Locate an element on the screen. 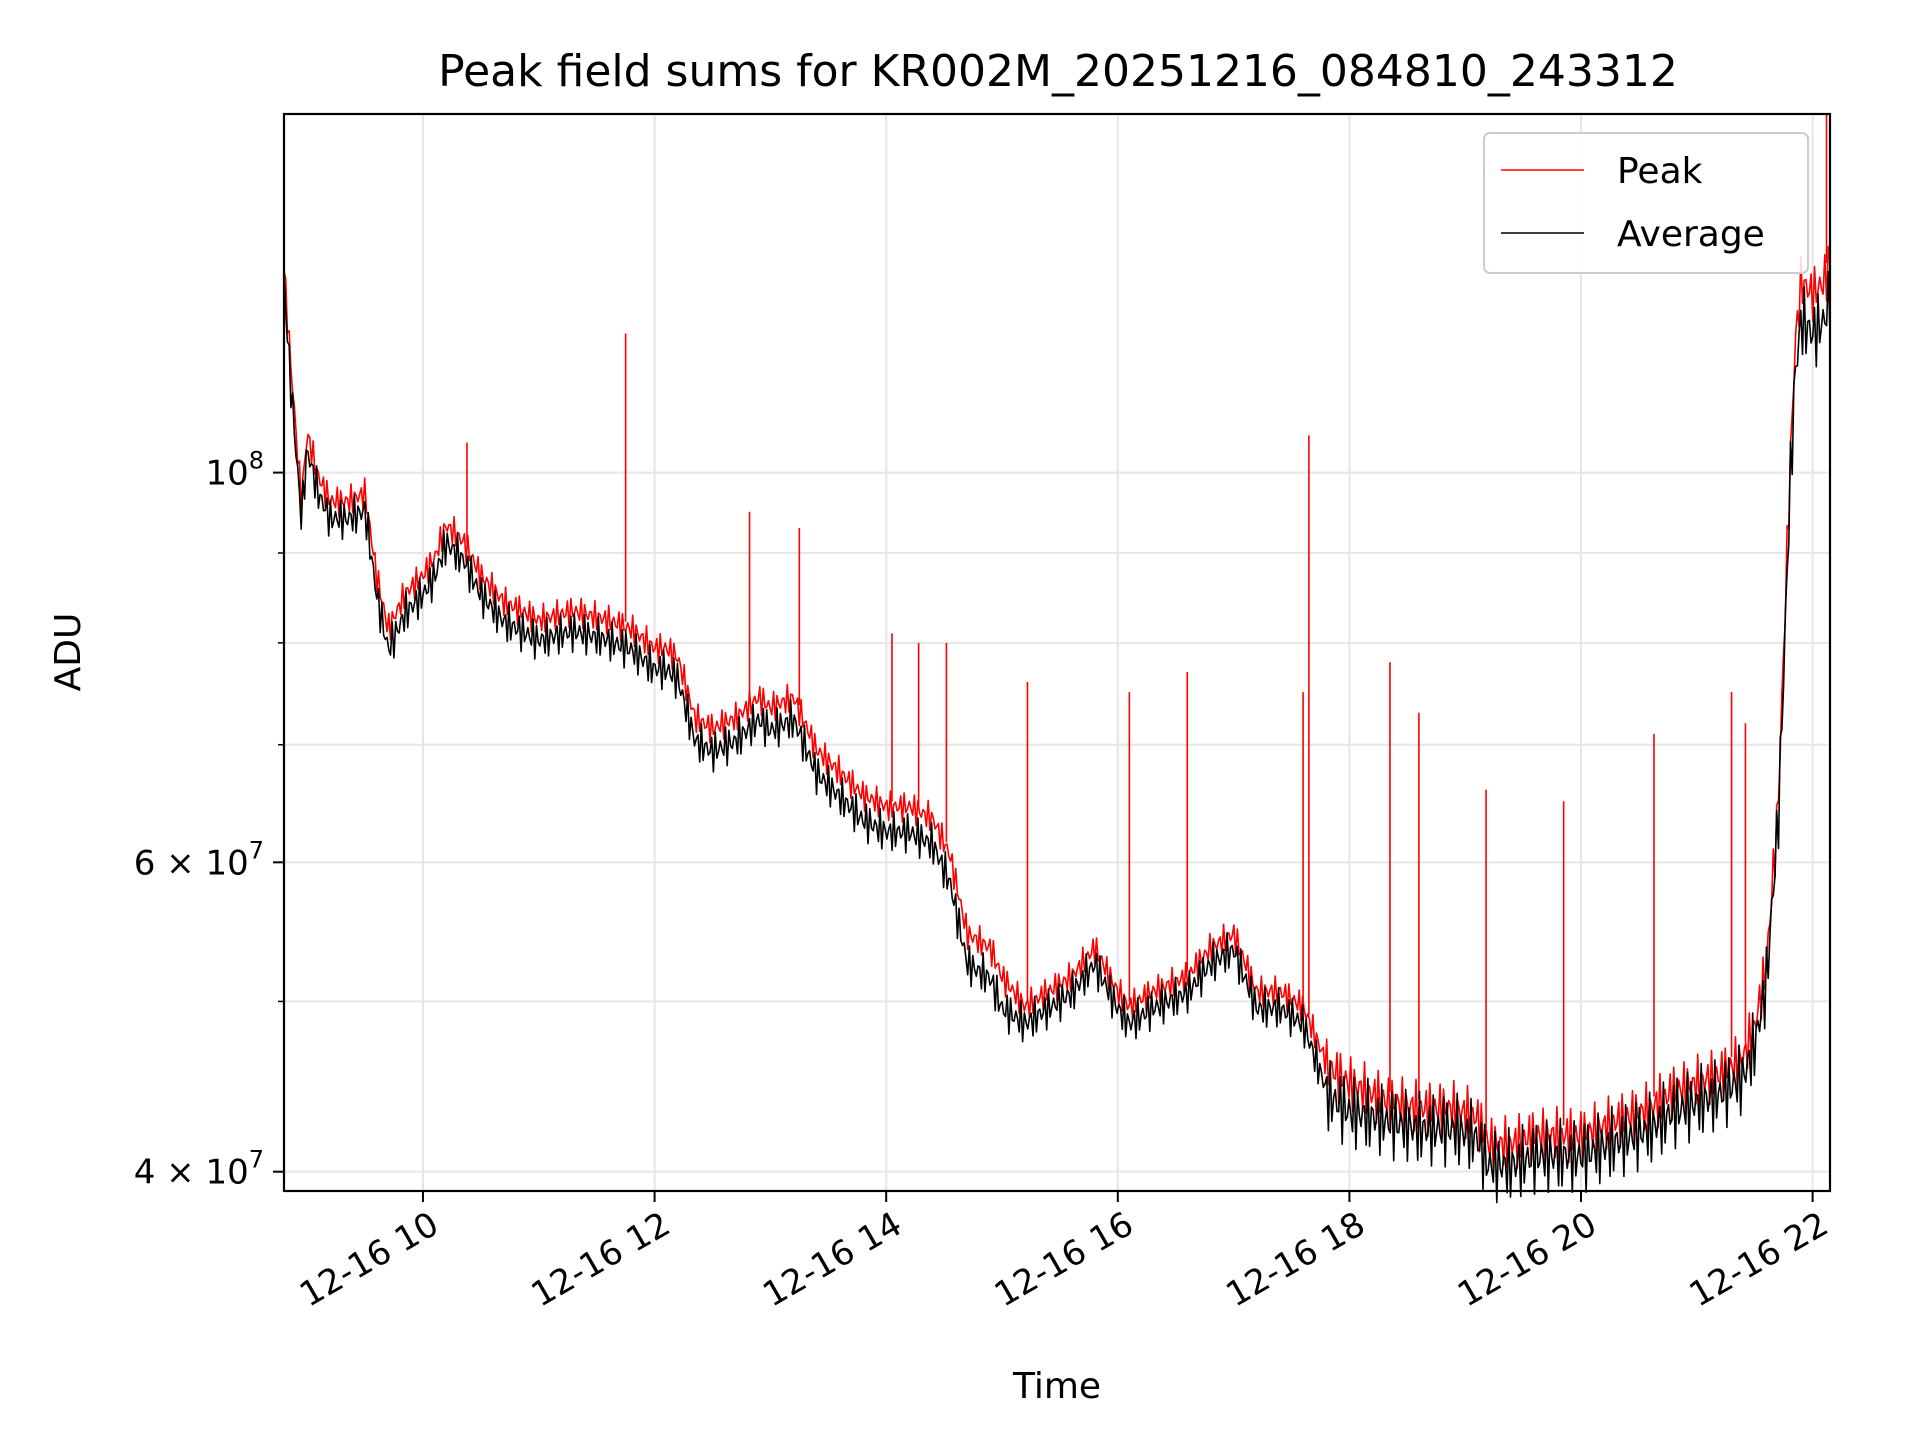 The height and width of the screenshot is (1440, 1920). legend: Peak Average is located at coordinates (1646, 203).